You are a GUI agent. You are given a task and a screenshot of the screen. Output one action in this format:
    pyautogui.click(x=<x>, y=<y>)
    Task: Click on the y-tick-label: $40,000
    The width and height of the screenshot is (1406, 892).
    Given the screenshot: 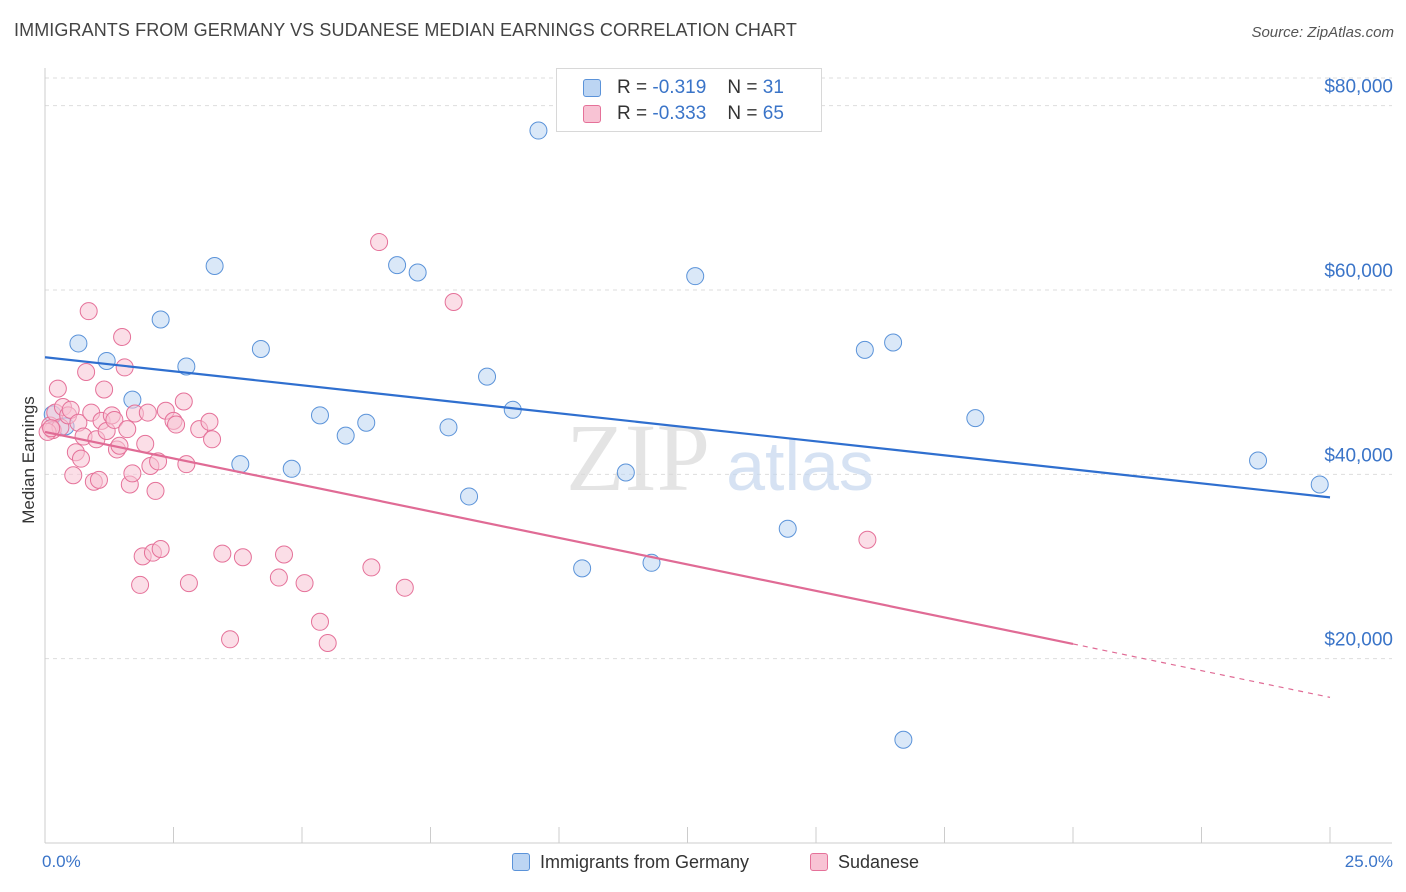 What is the action you would take?
    pyautogui.click(x=1358, y=455)
    